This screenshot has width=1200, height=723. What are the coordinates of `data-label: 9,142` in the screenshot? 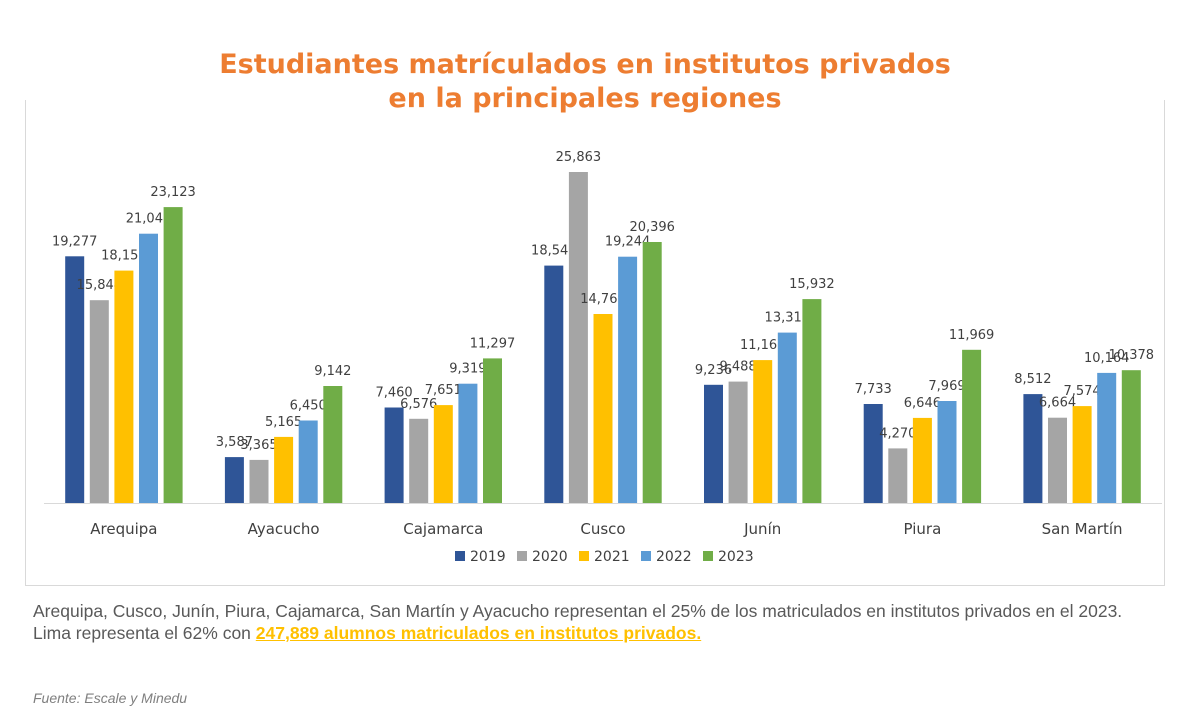 It's located at (332, 371).